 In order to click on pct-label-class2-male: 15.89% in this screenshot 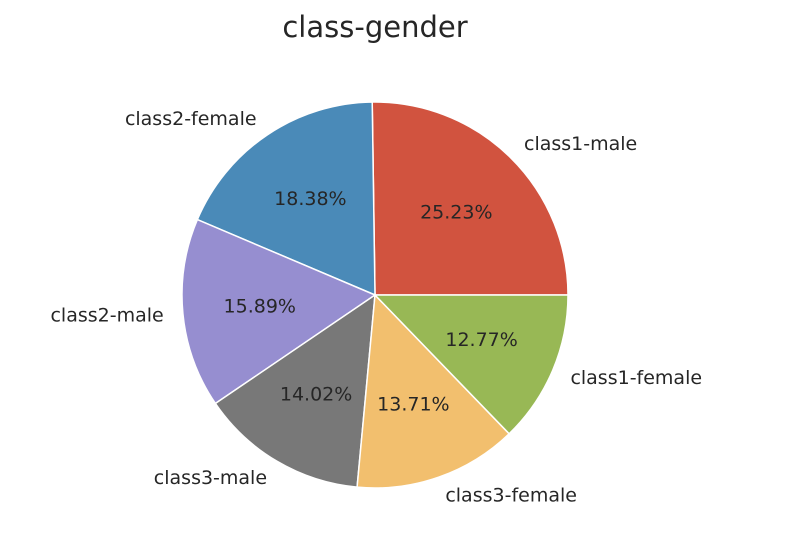, I will do `click(260, 306)`.